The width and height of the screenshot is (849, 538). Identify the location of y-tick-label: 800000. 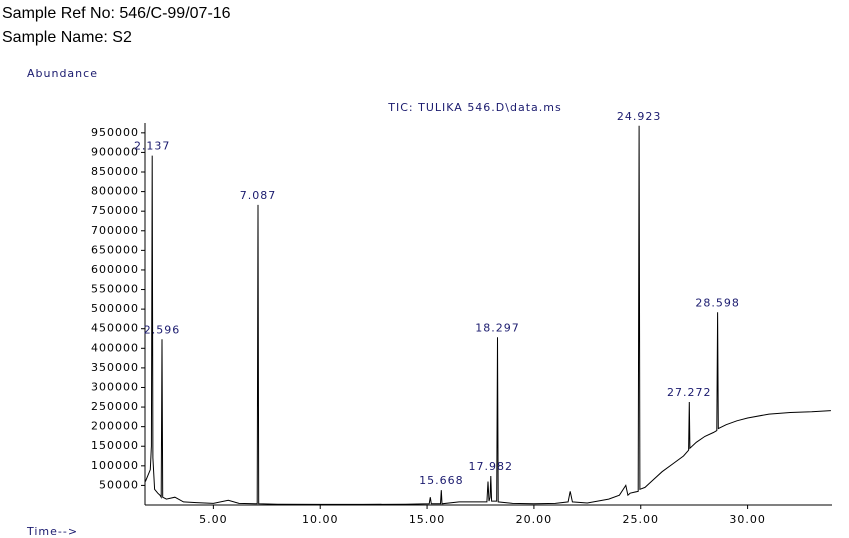
(115, 191).